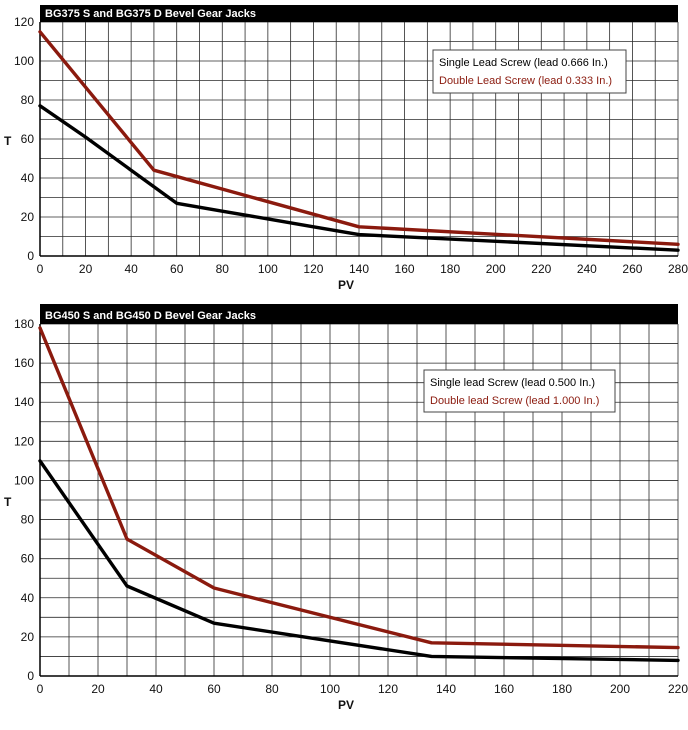 The width and height of the screenshot is (688, 730). Describe the element at coordinates (24, 500) in the screenshot. I see `y-tick-labels: 0 20 40 60 80 100 120 140 160 180` at that location.